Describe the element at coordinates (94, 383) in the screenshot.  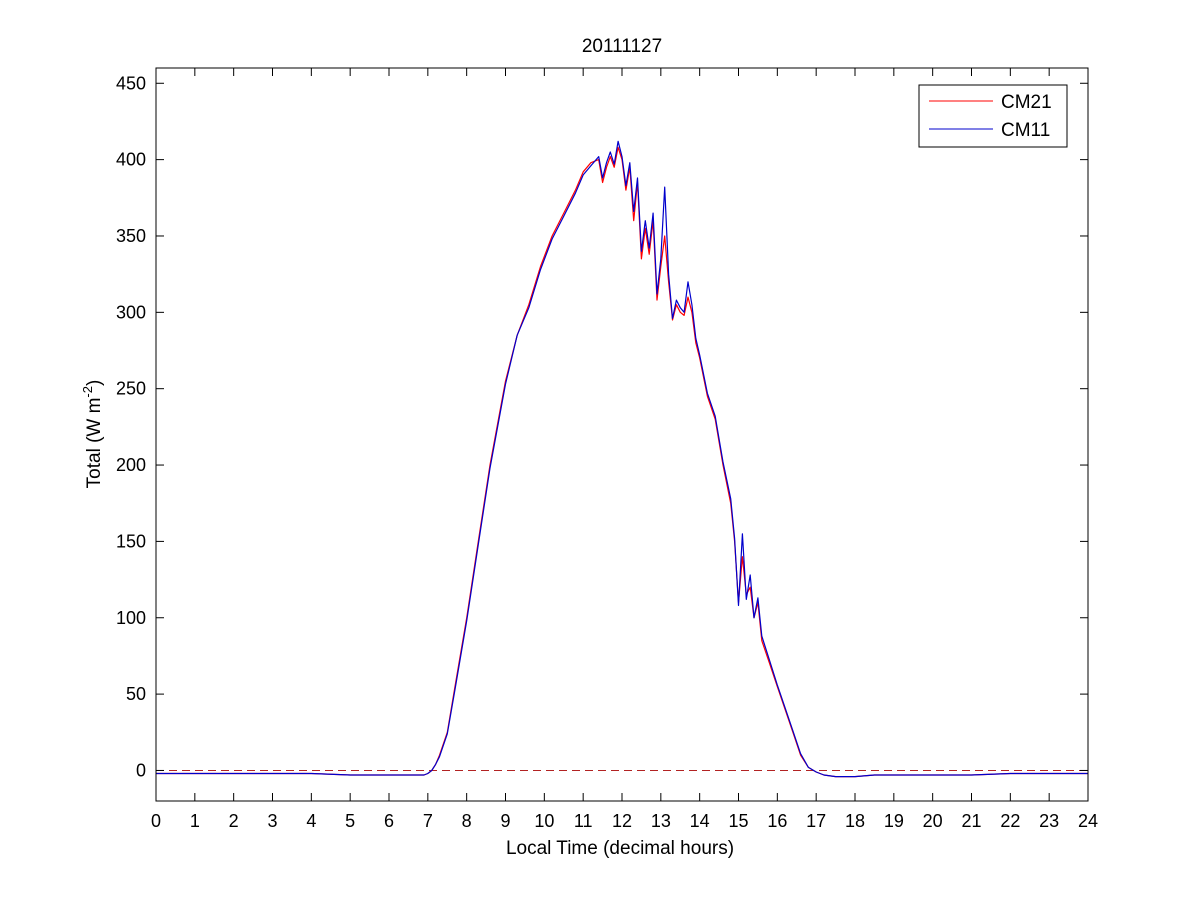
I see `y-axis-label-suffix: )` at that location.